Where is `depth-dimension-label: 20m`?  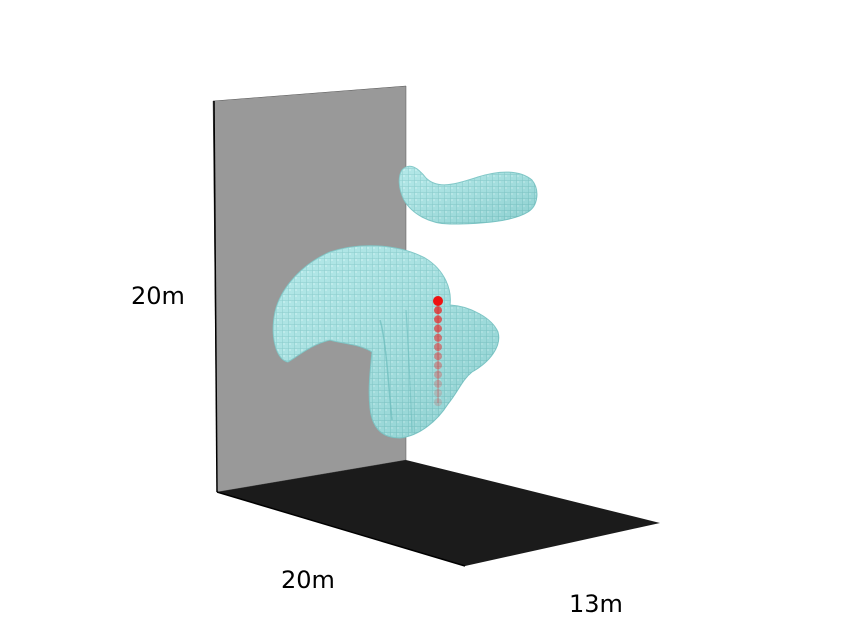
depth-dimension-label: 20m is located at coordinates (308, 580).